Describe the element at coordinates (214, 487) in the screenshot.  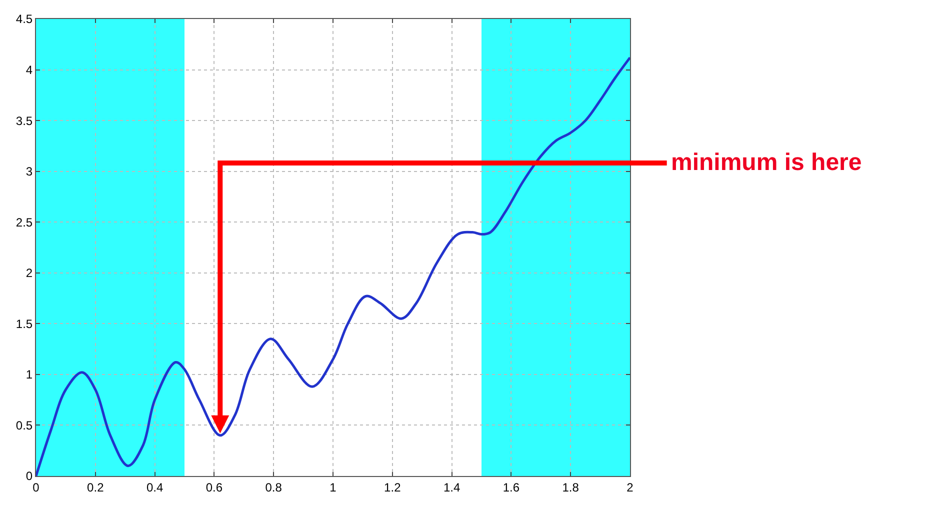
I see `x-tick-label: 0.6` at that location.